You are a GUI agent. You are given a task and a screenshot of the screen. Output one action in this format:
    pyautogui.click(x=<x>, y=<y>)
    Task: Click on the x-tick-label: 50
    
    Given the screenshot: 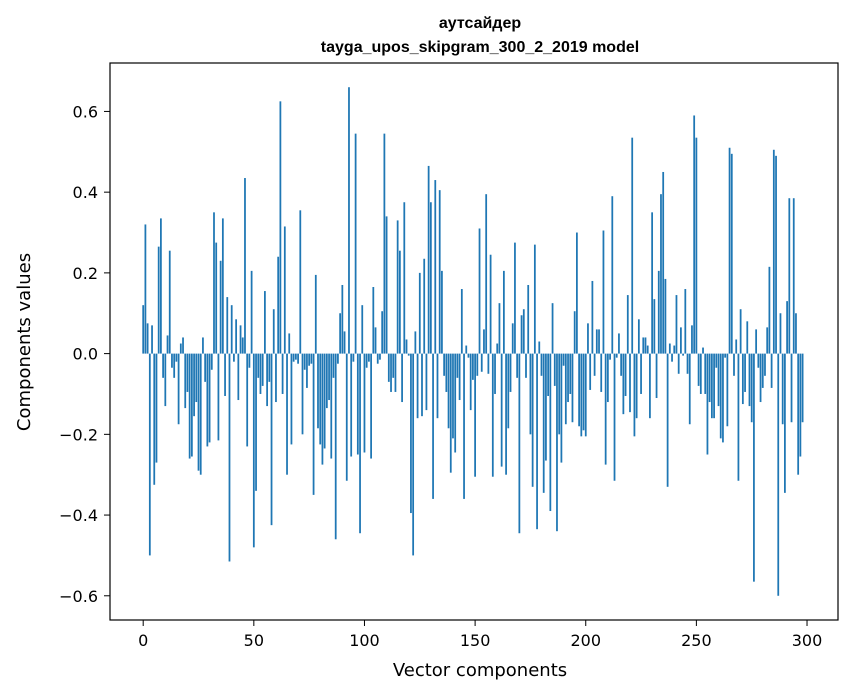 What is the action you would take?
    pyautogui.click(x=254, y=640)
    